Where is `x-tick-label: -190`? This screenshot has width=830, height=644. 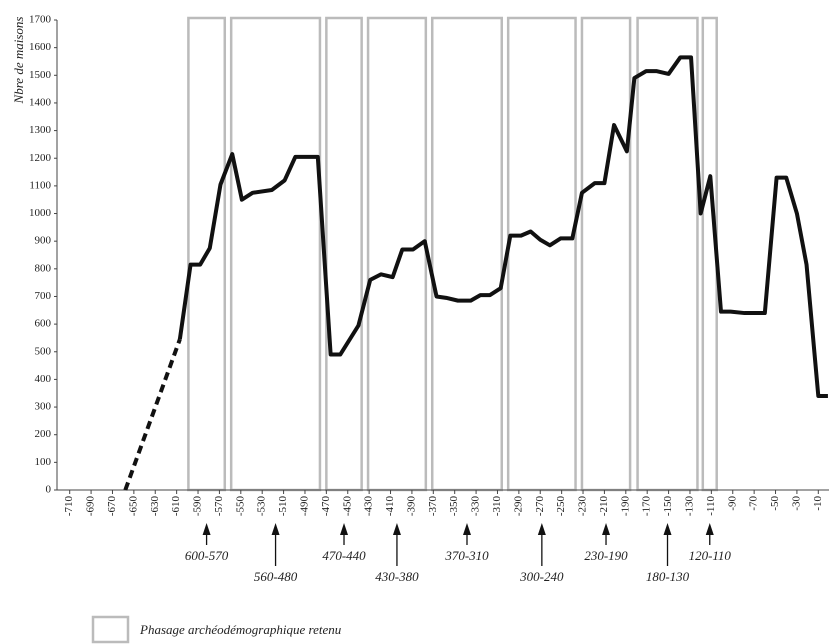
x-tick-label: -190 is located at coordinates (625, 506).